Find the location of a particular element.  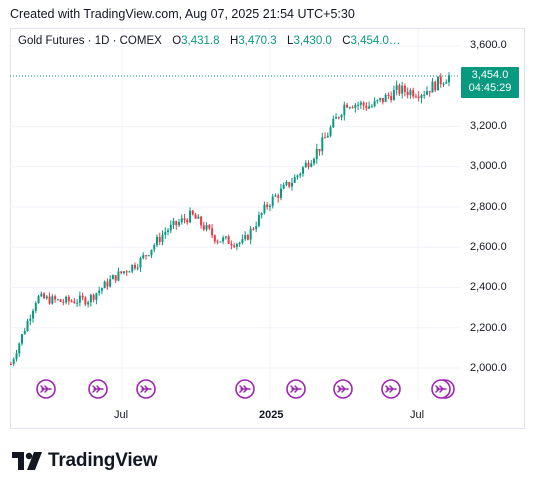

tradingview-logo: TradingView is located at coordinates (85, 461).